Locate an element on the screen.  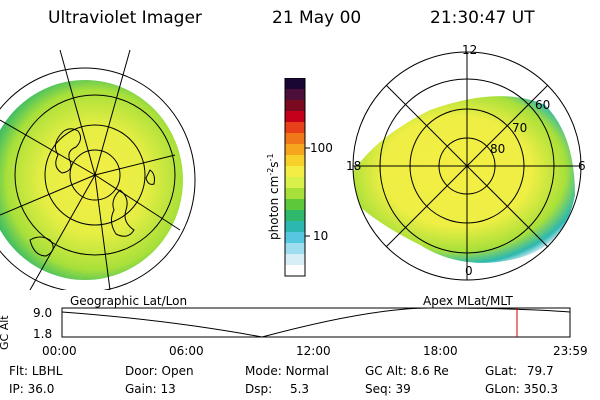
colorbar-tick-100: 100 is located at coordinates (321, 148).